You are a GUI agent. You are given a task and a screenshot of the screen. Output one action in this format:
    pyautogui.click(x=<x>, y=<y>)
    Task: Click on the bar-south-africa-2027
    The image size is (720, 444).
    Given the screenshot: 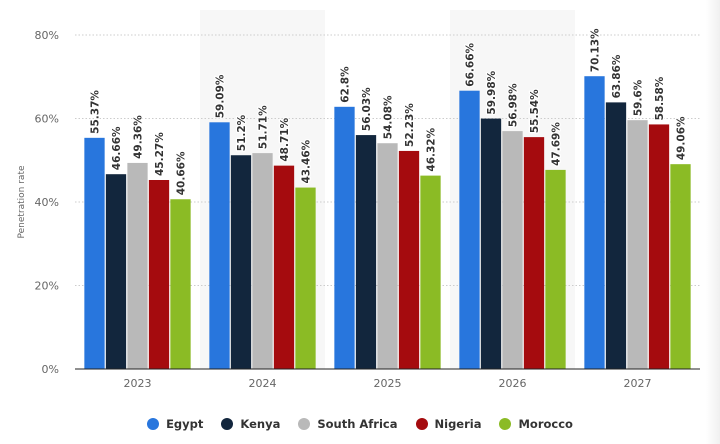 What is the action you would take?
    pyautogui.click(x=637, y=244)
    